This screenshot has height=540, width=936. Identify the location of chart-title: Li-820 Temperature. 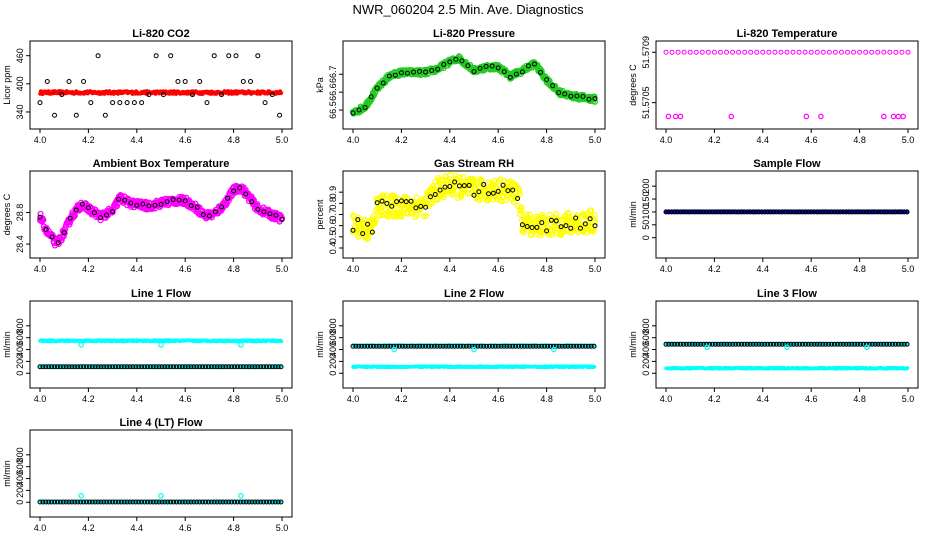
(787, 34).